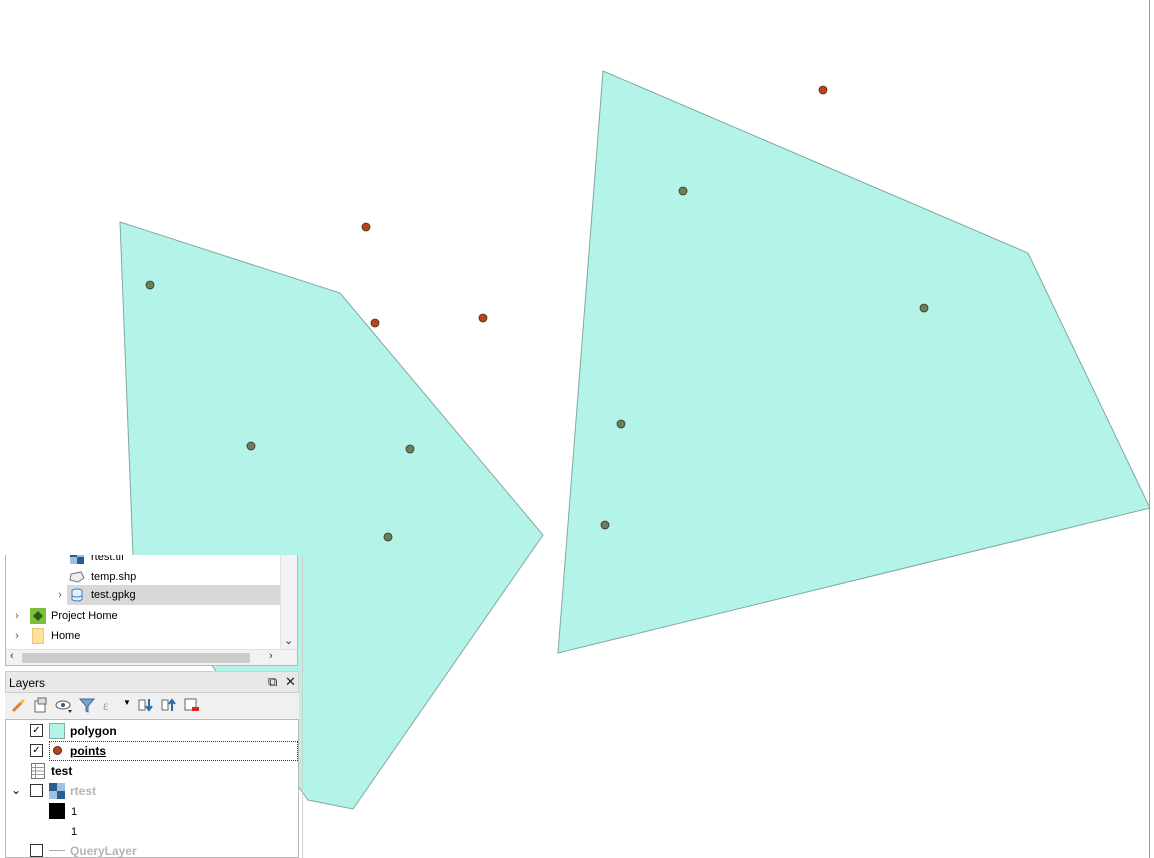  Describe the element at coordinates (57, 731) in the screenshot. I see `polygon-symbol-icon` at that location.